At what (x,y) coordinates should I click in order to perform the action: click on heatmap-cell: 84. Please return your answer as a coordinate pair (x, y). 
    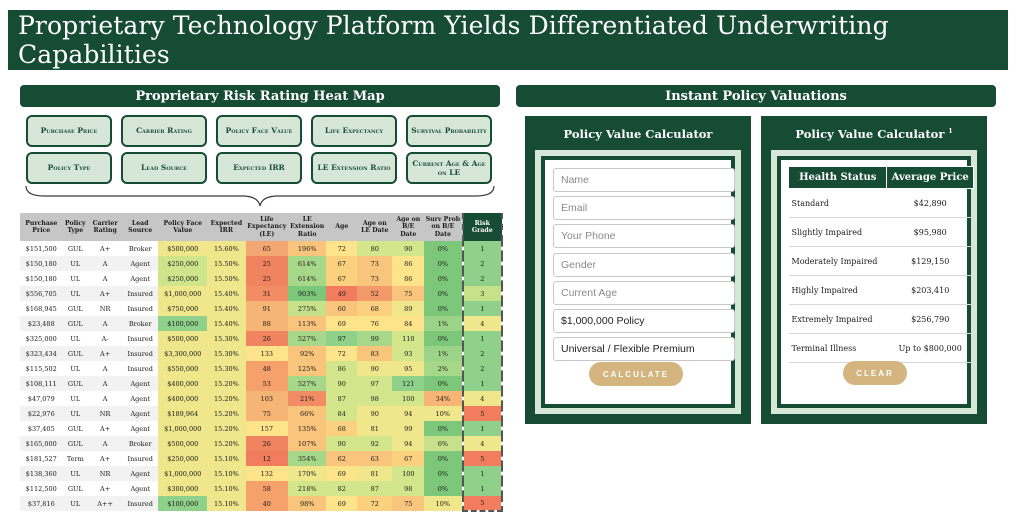
    Looking at the image, I should click on (342, 413).